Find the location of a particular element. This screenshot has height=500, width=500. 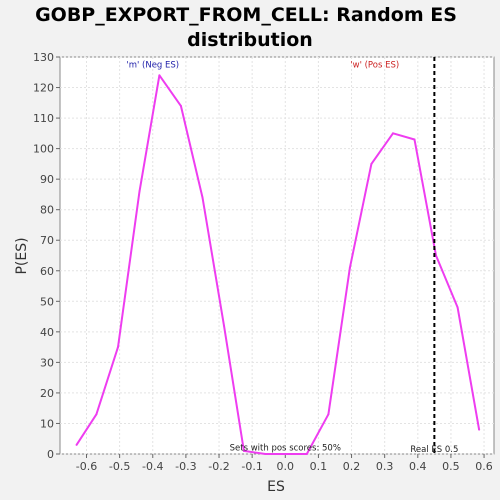

x-tick-label: 0.1 is located at coordinates (319, 466).